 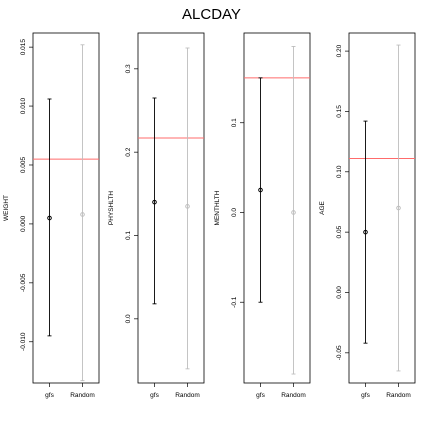 What do you see at coordinates (217, 207) in the screenshot?
I see `y-axis-title: MENTHLTH` at bounding box center [217, 207].